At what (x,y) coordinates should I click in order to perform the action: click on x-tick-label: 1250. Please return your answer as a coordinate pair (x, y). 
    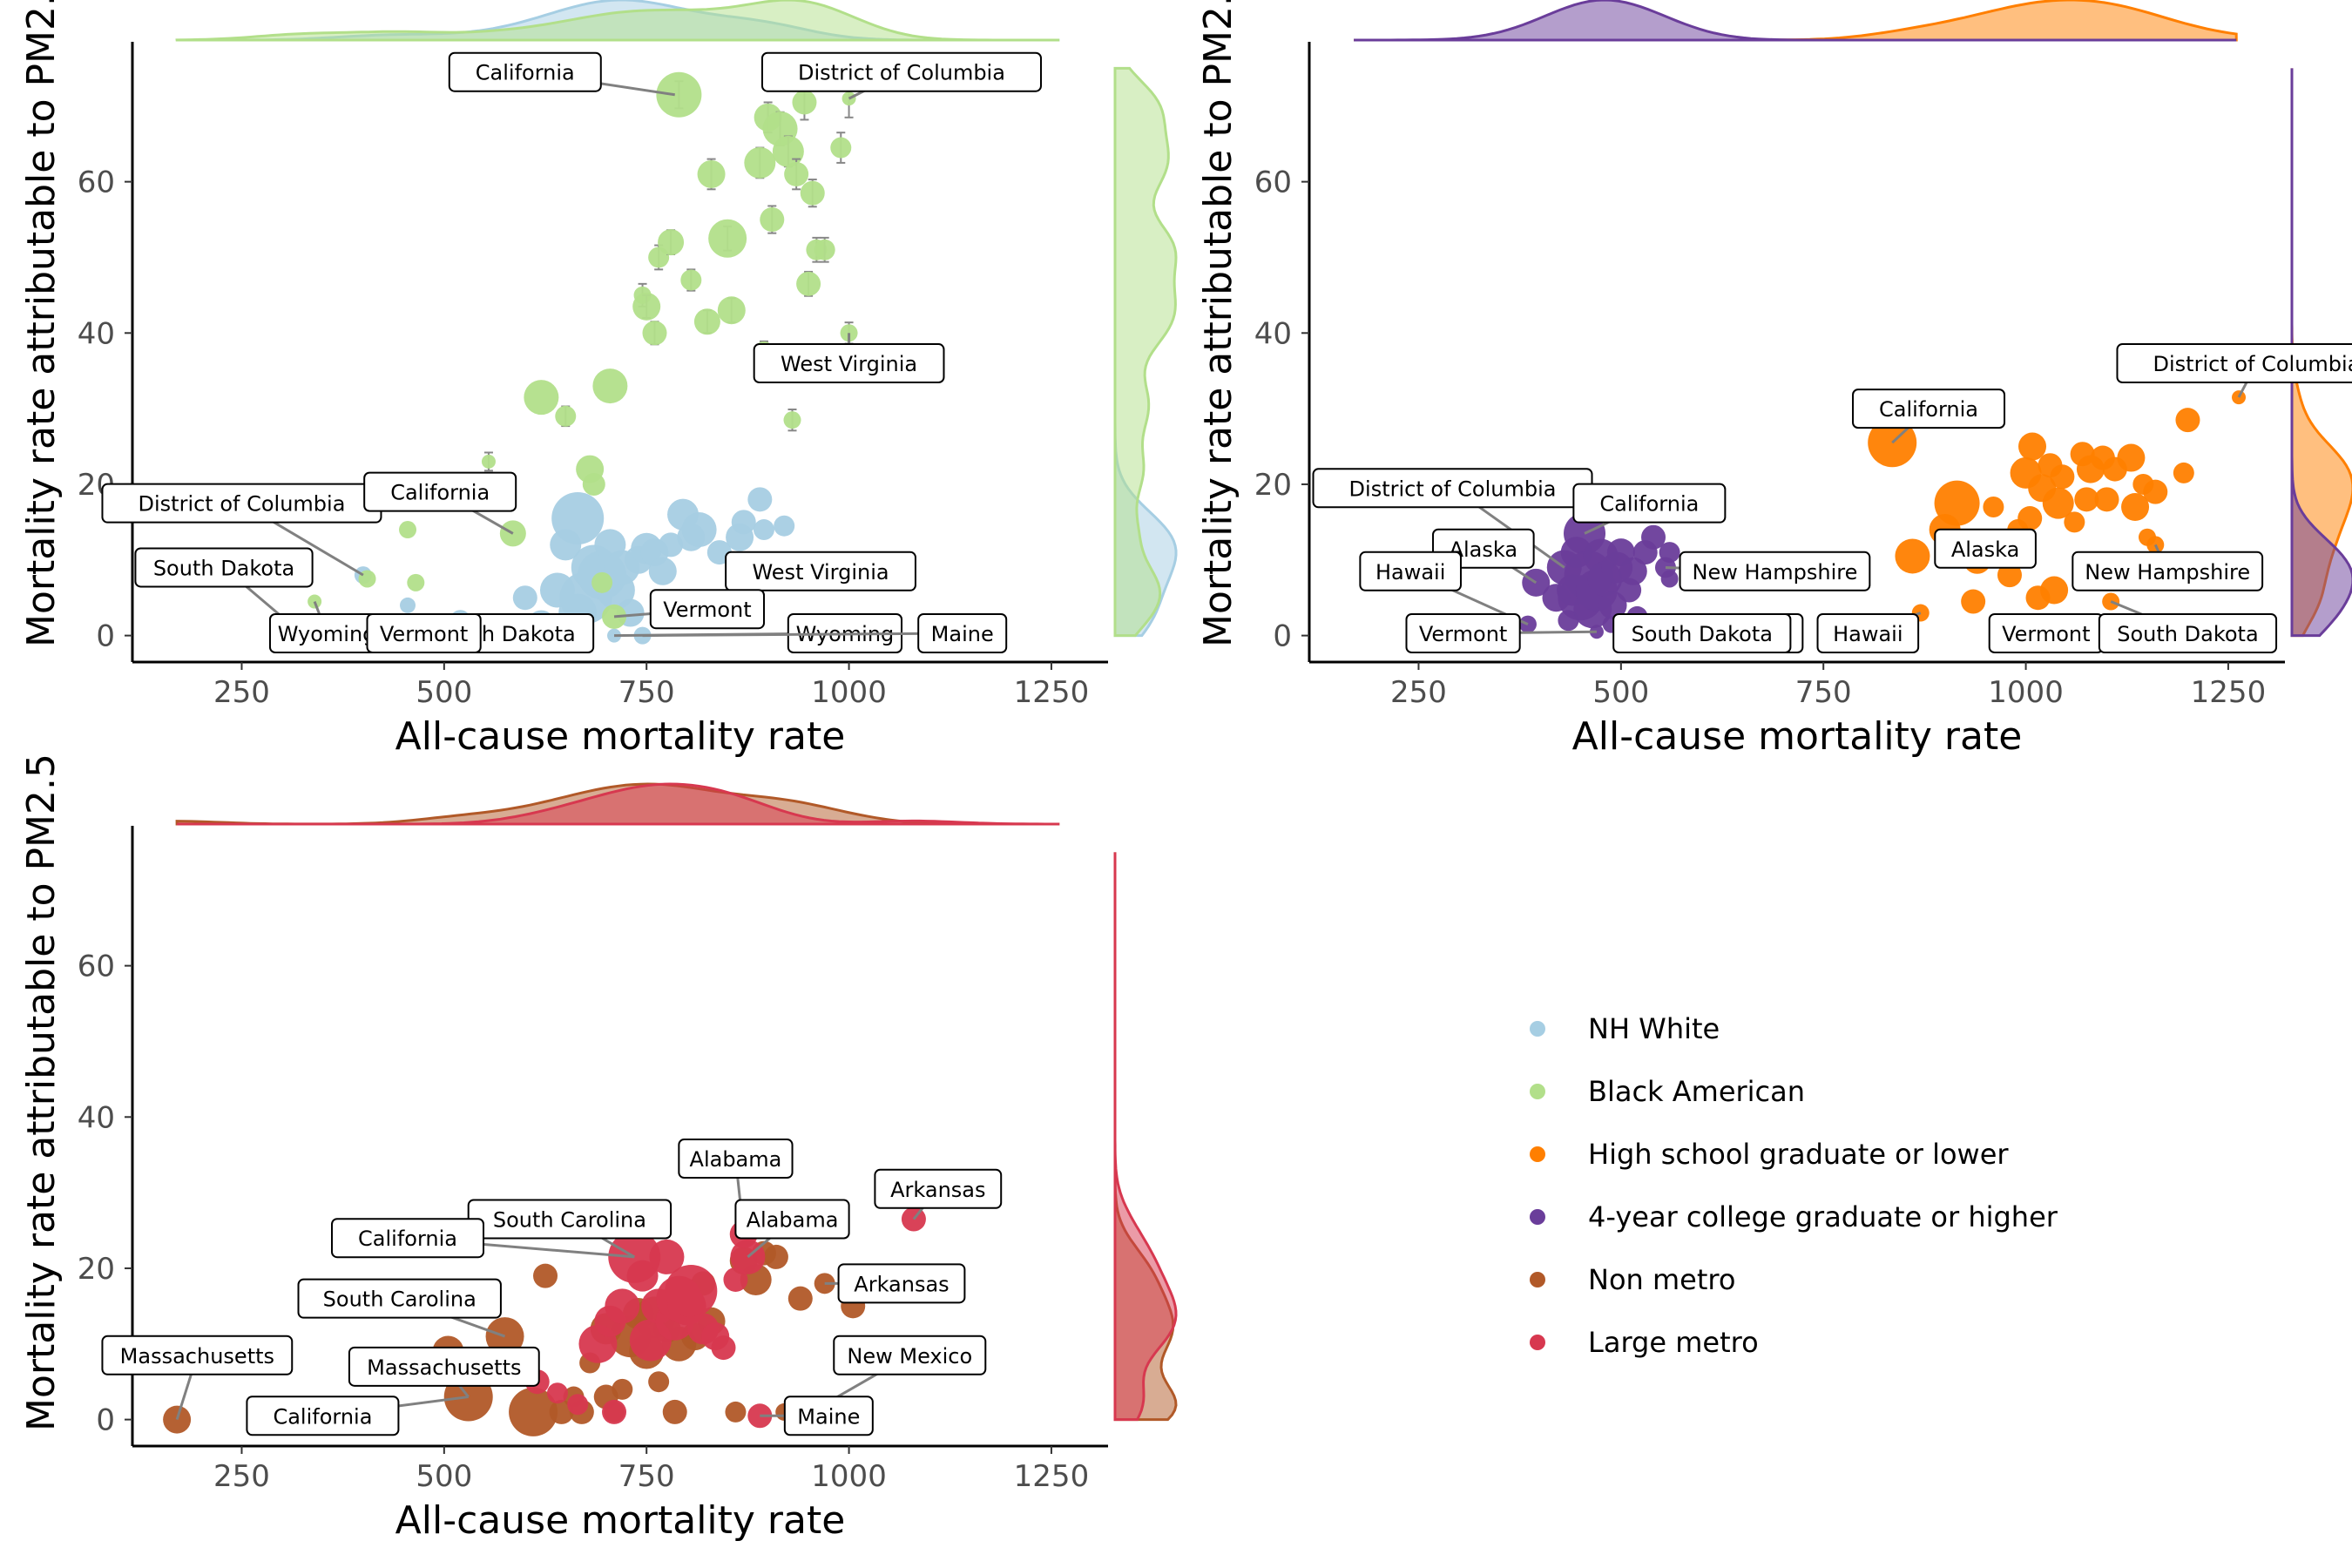
    Looking at the image, I should click on (1052, 1477).